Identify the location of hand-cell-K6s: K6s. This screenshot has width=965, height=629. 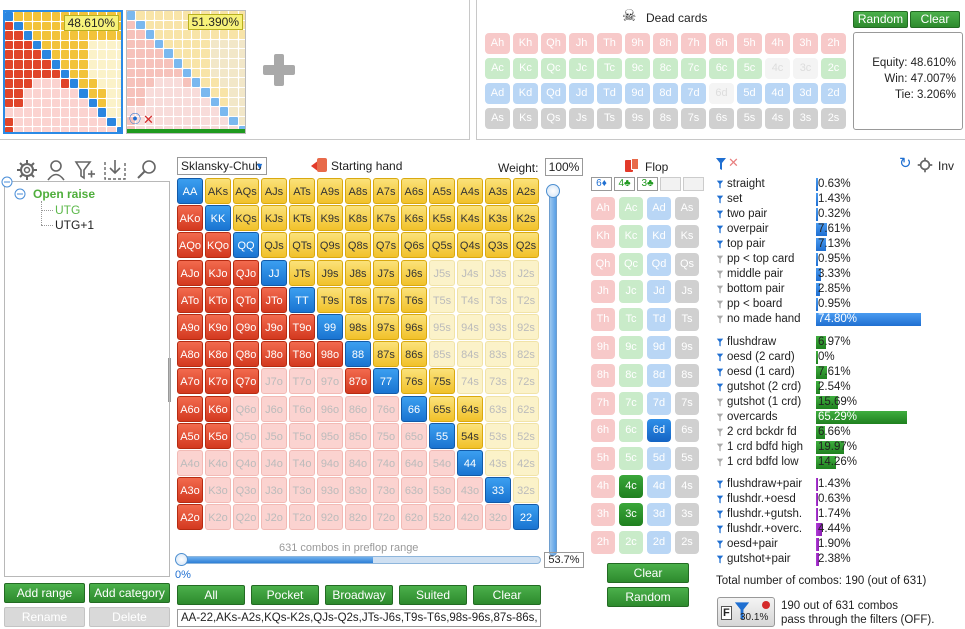
(414, 218).